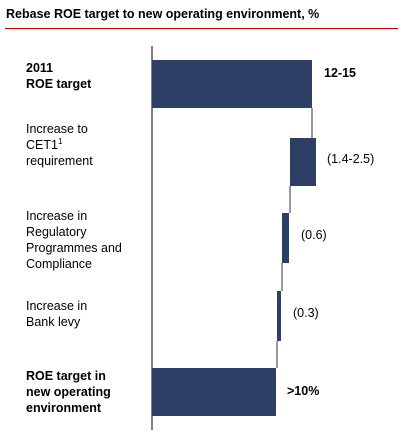  I want to click on value-label-1: 12-15, so click(340, 73).